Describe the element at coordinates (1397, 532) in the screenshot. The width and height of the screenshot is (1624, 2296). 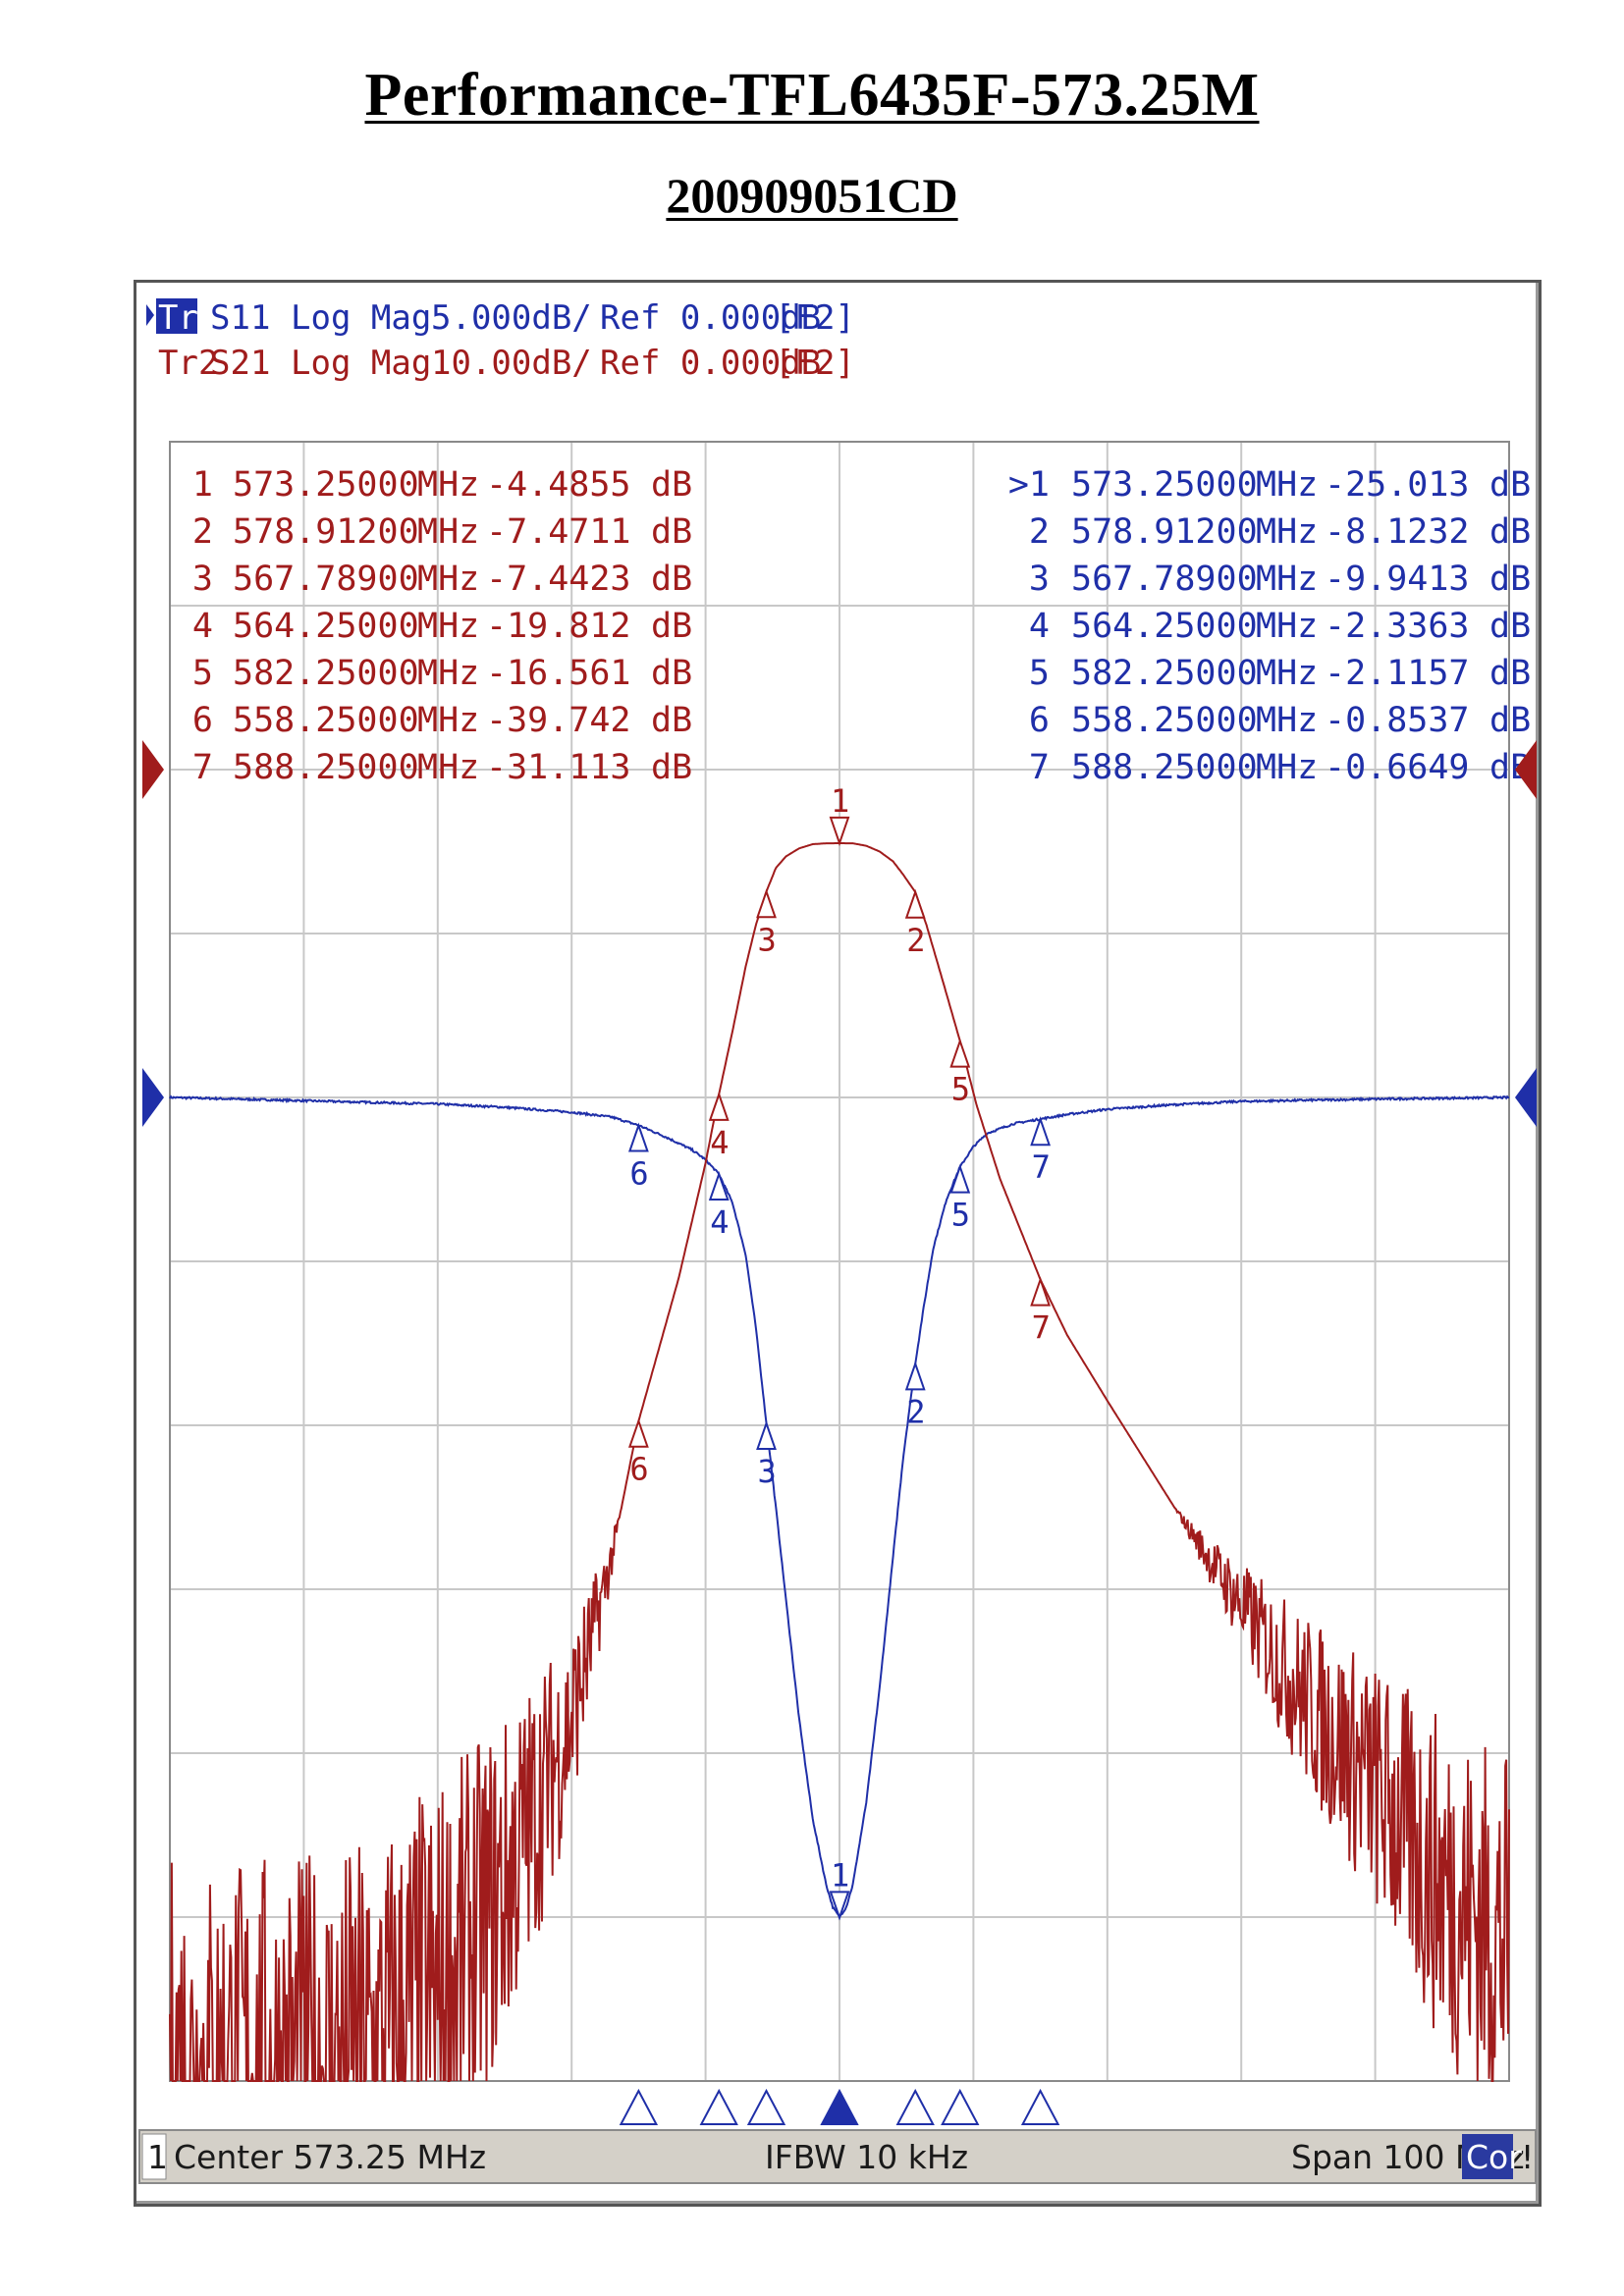
I see `marker-value: -8.1232` at that location.